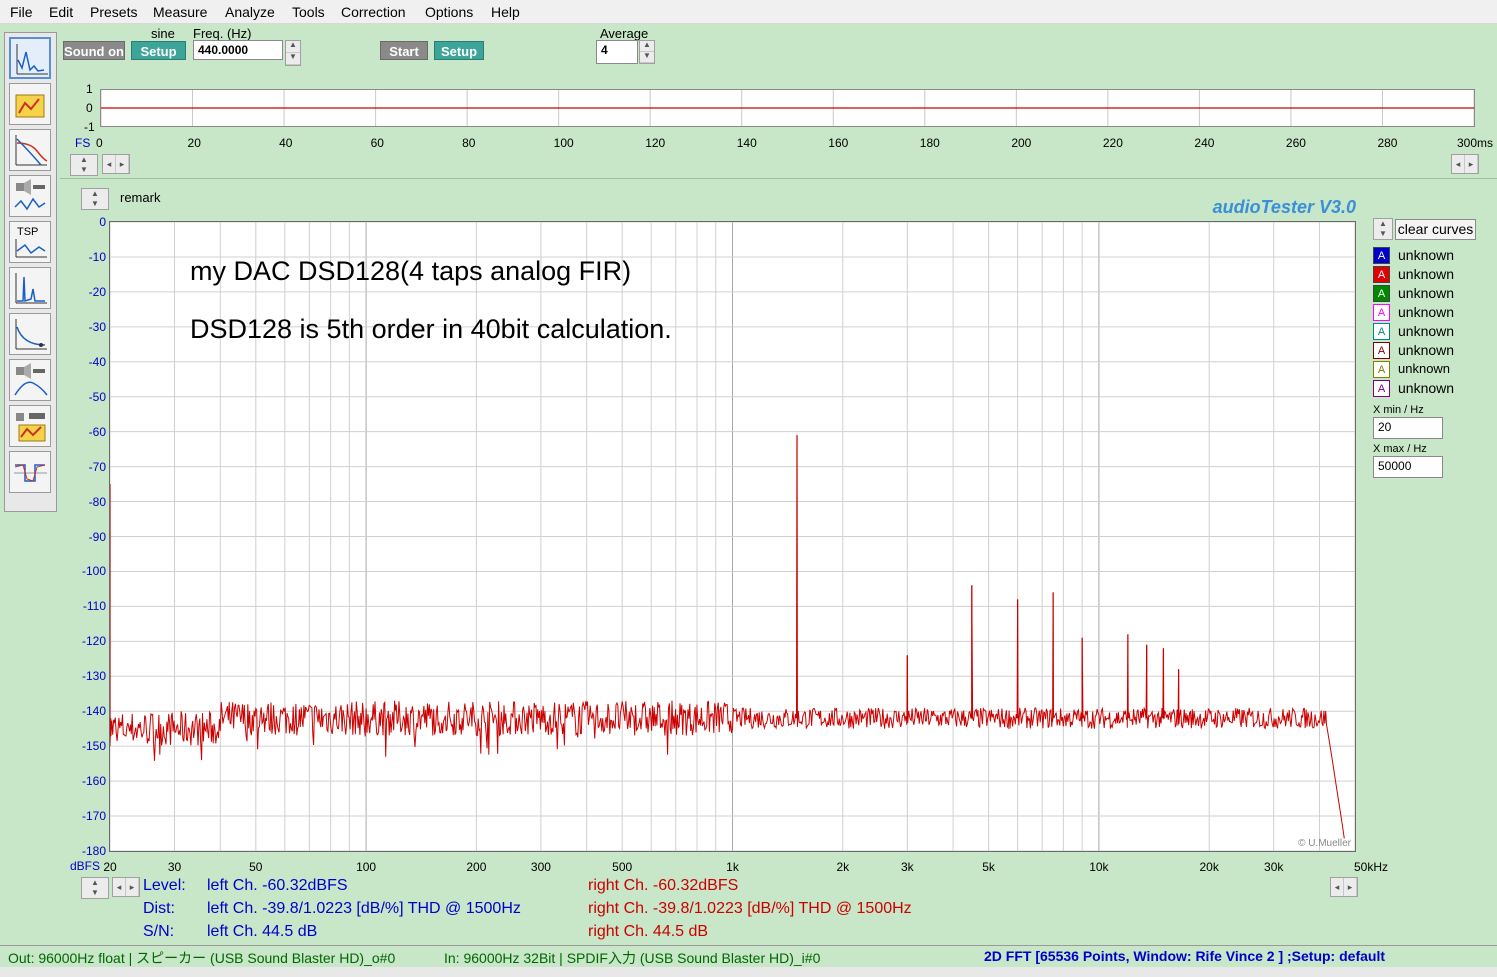  What do you see at coordinates (617, 52) in the screenshot?
I see `average-input: 4` at bounding box center [617, 52].